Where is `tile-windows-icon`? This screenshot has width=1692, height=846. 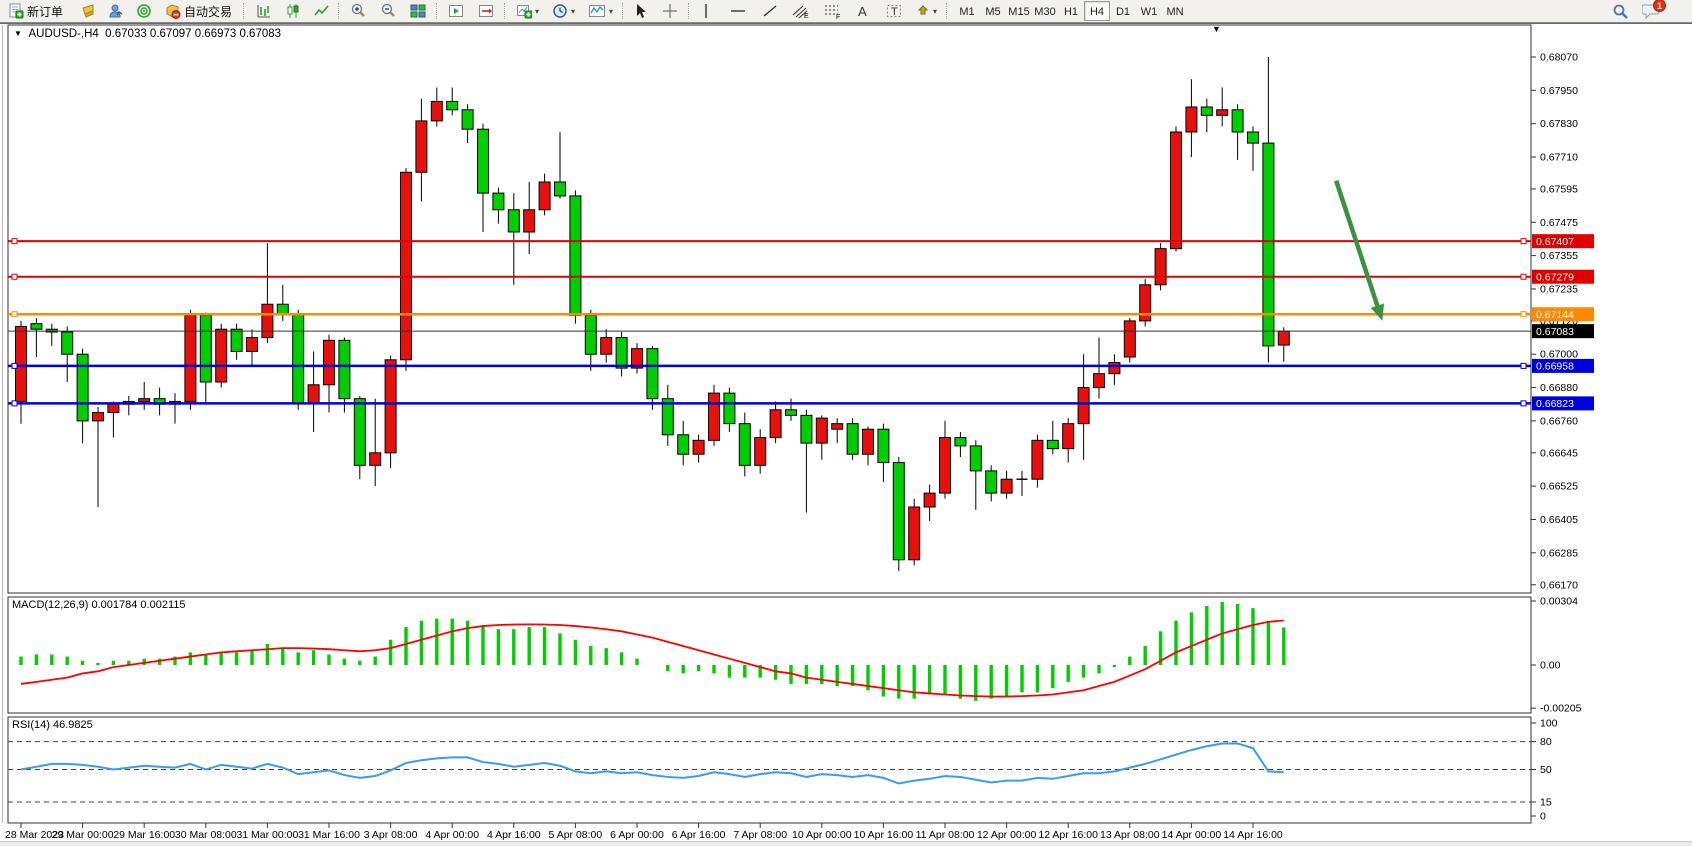
tile-windows-icon is located at coordinates (418, 11).